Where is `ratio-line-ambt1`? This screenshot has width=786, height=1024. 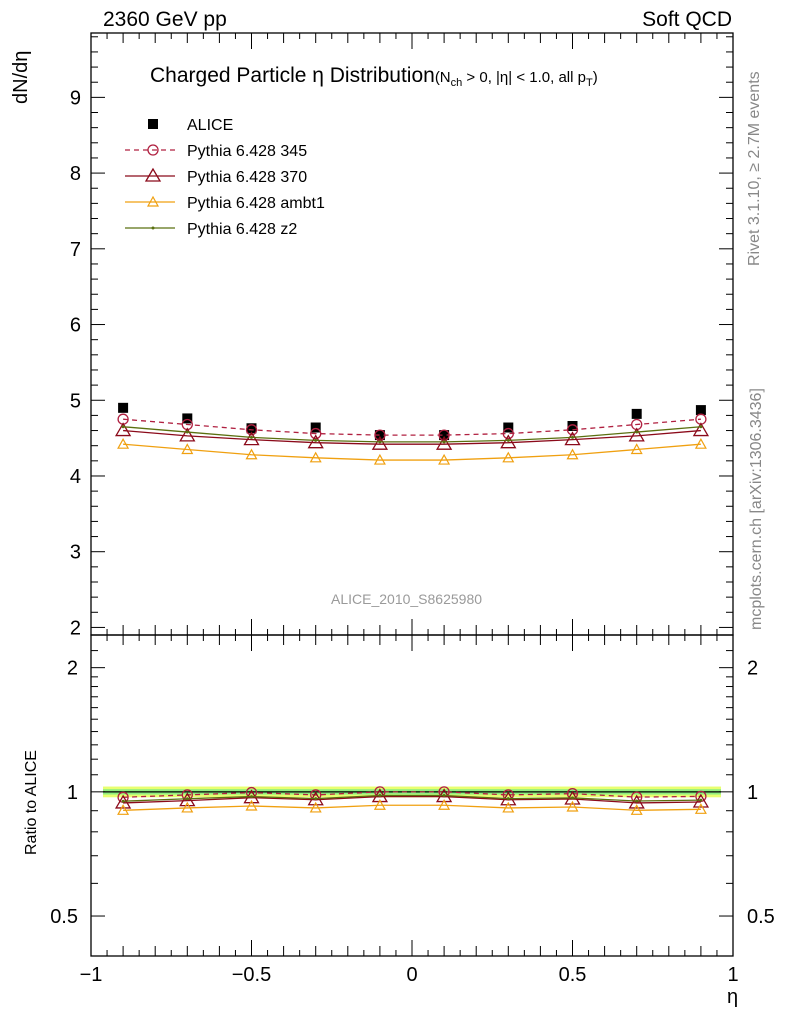
ratio-line-ambt1 is located at coordinates (412, 807).